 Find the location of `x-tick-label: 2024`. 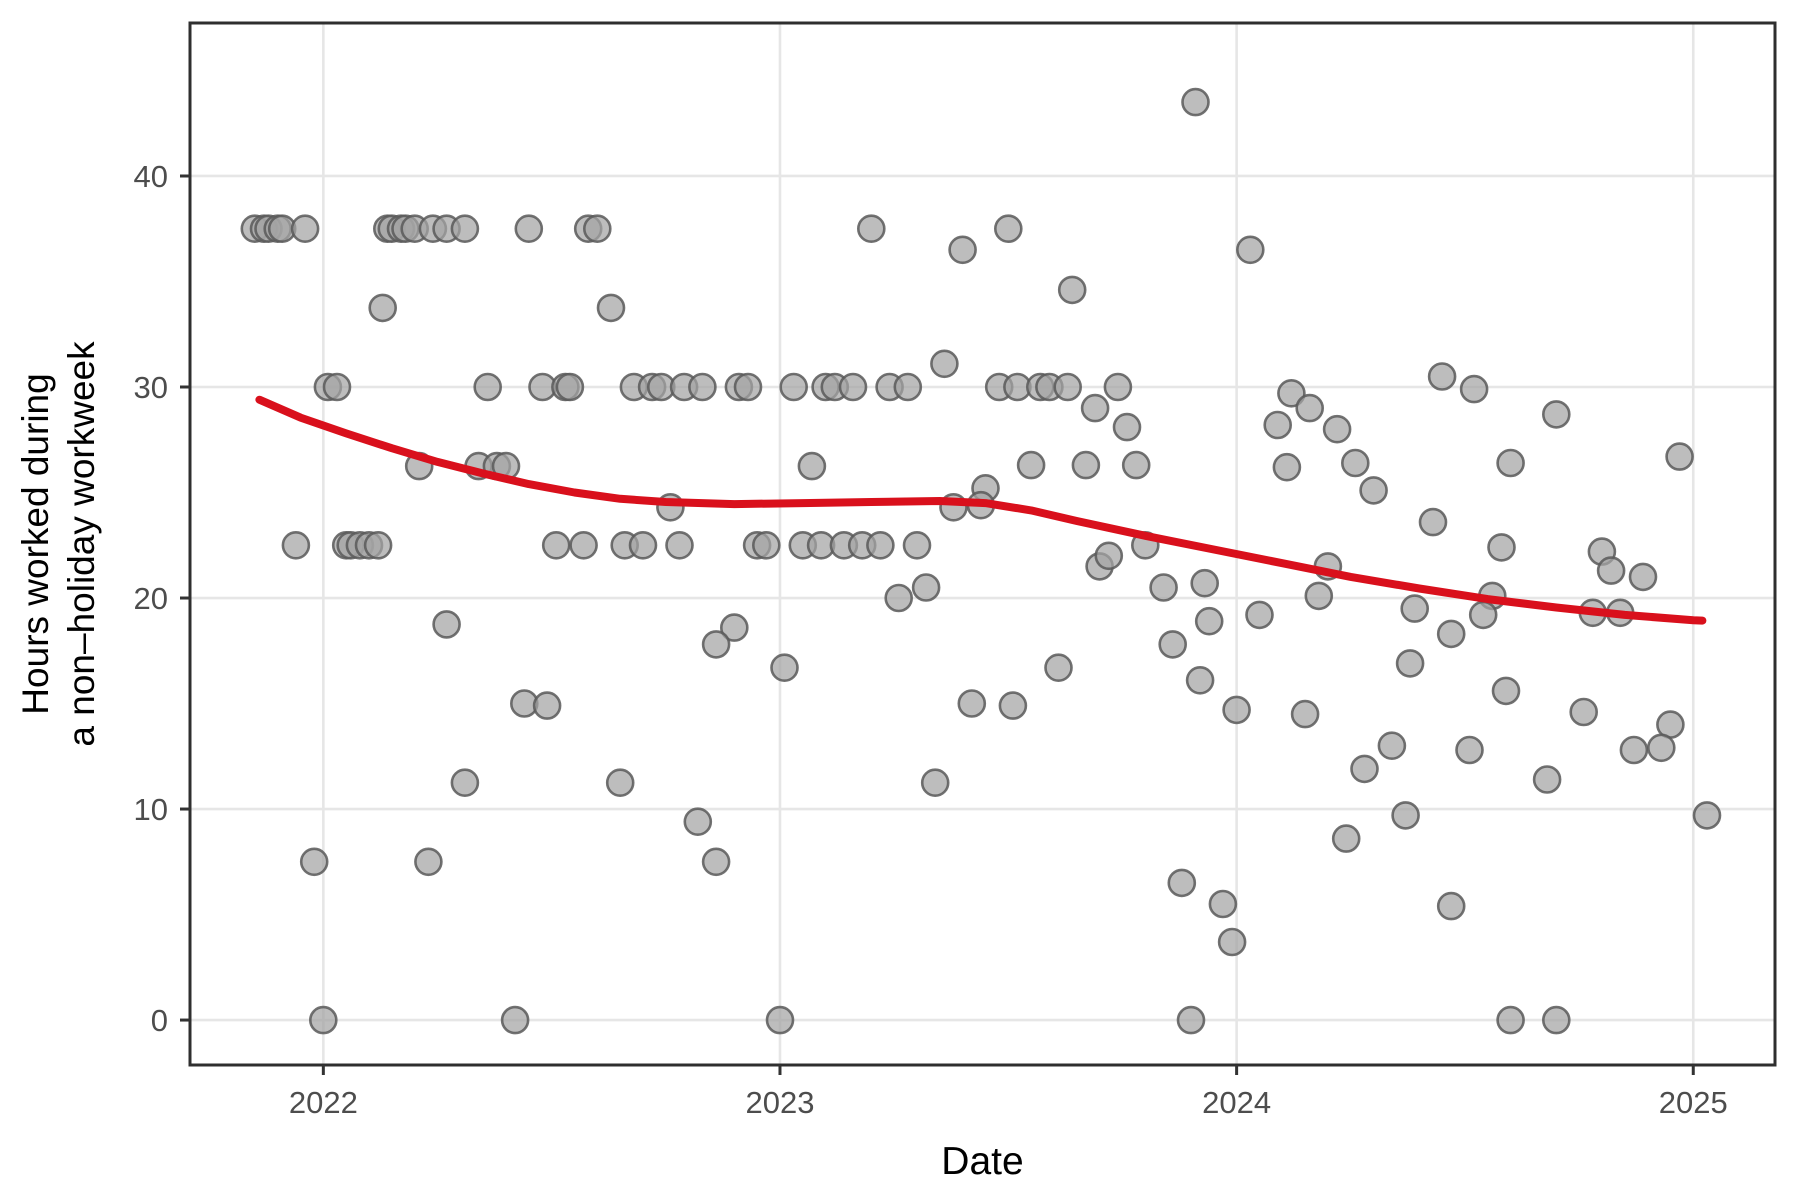

x-tick-label: 2024 is located at coordinates (1236, 1102).